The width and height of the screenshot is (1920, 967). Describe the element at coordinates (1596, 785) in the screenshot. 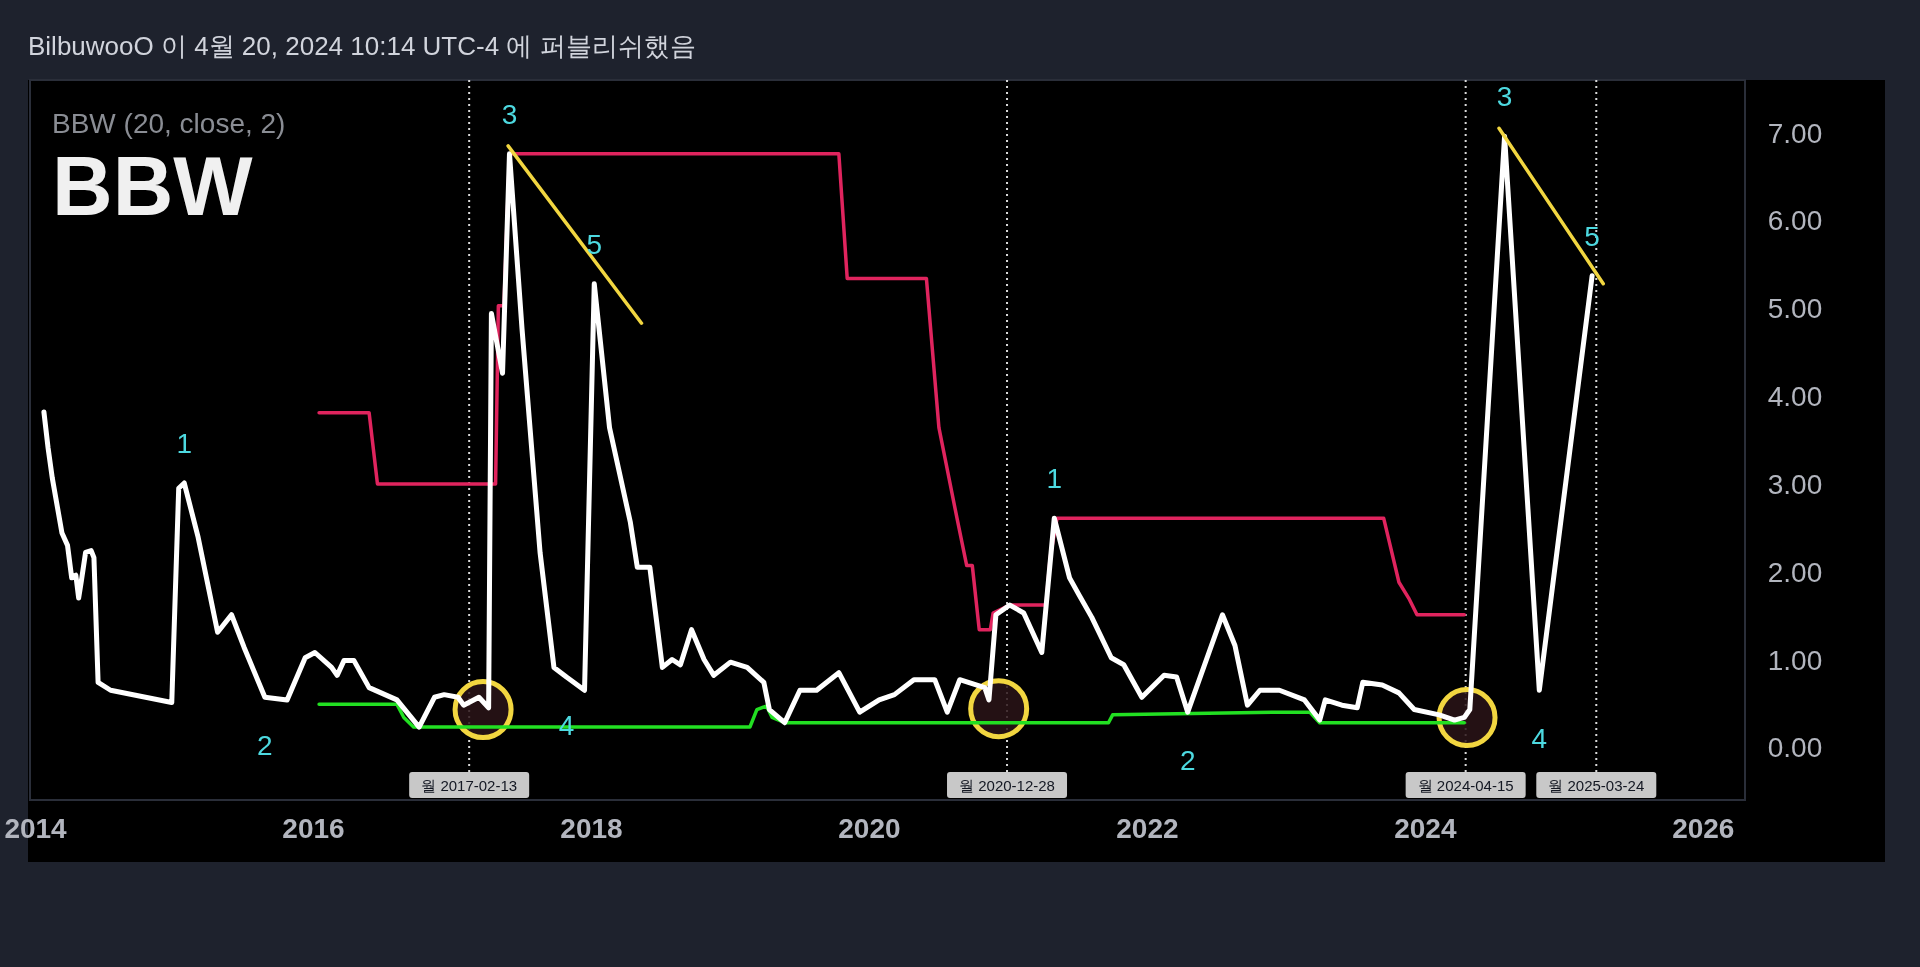

I see `ref-line-label: 월 2025-03-24` at that location.